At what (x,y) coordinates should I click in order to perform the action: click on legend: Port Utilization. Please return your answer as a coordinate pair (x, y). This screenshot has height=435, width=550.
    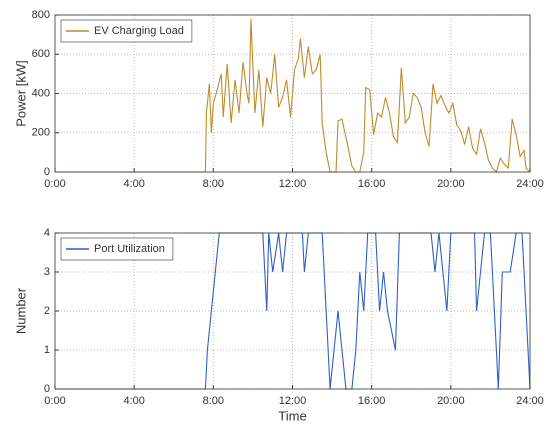
    Looking at the image, I should click on (117, 249).